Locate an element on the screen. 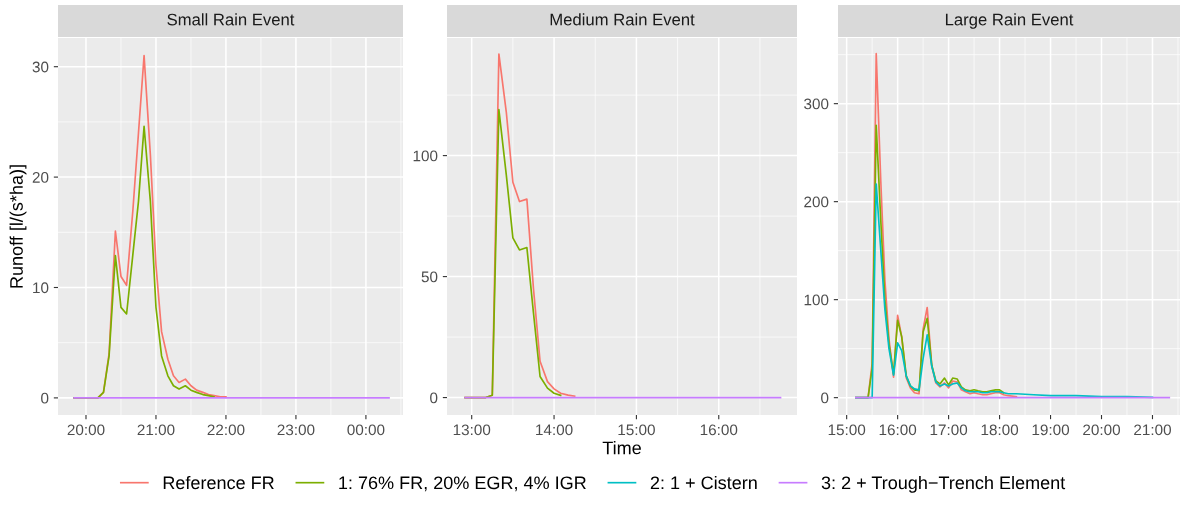 The width and height of the screenshot is (1186, 509). legend-label: Reference FR is located at coordinates (218, 482).